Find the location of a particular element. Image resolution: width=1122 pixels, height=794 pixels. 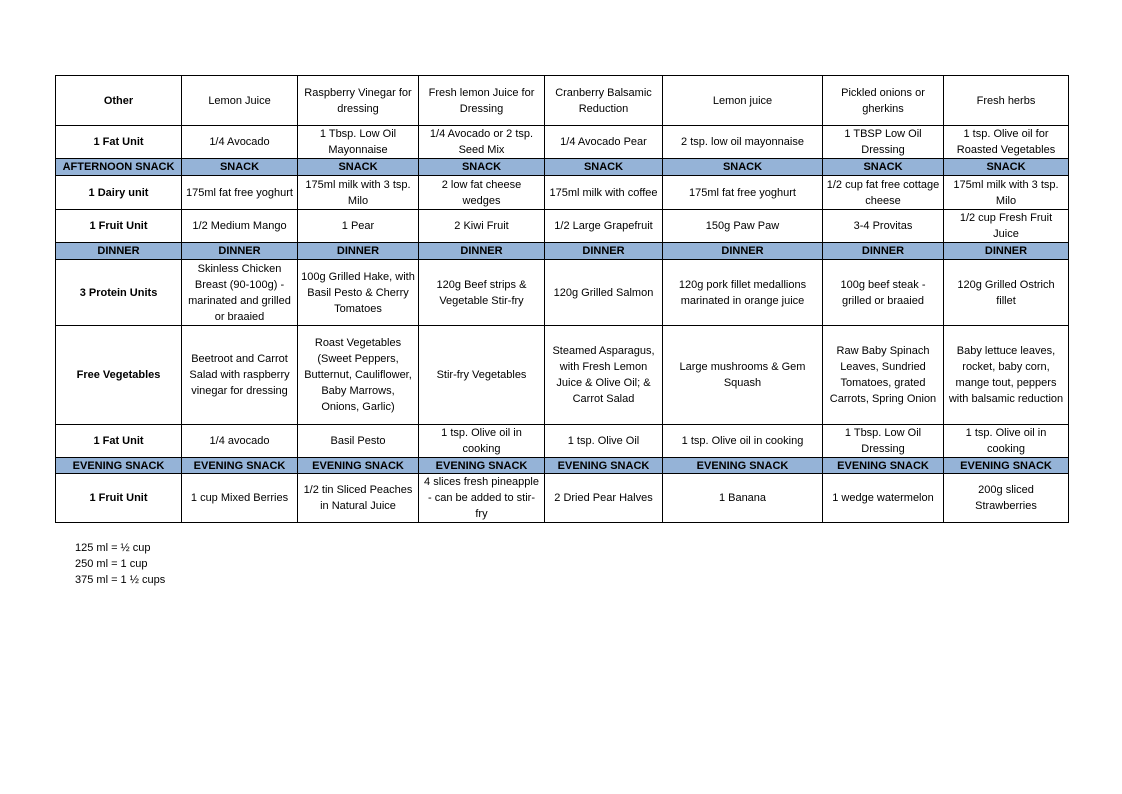

table-cell: 100g beef steak - grilled or braaied is located at coordinates (883, 292).